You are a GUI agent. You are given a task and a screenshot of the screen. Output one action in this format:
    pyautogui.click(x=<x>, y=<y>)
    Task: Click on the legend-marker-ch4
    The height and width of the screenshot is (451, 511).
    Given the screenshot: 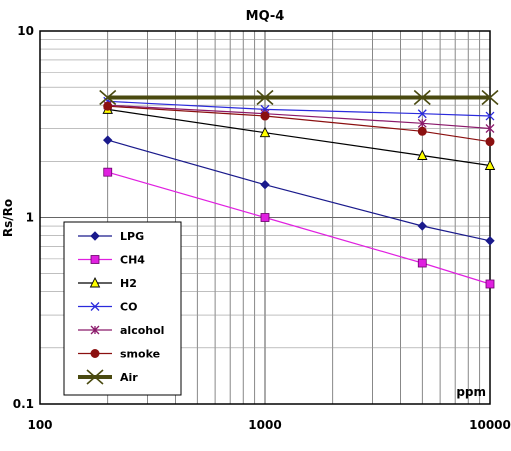 What is the action you would take?
    pyautogui.click(x=95, y=259)
    